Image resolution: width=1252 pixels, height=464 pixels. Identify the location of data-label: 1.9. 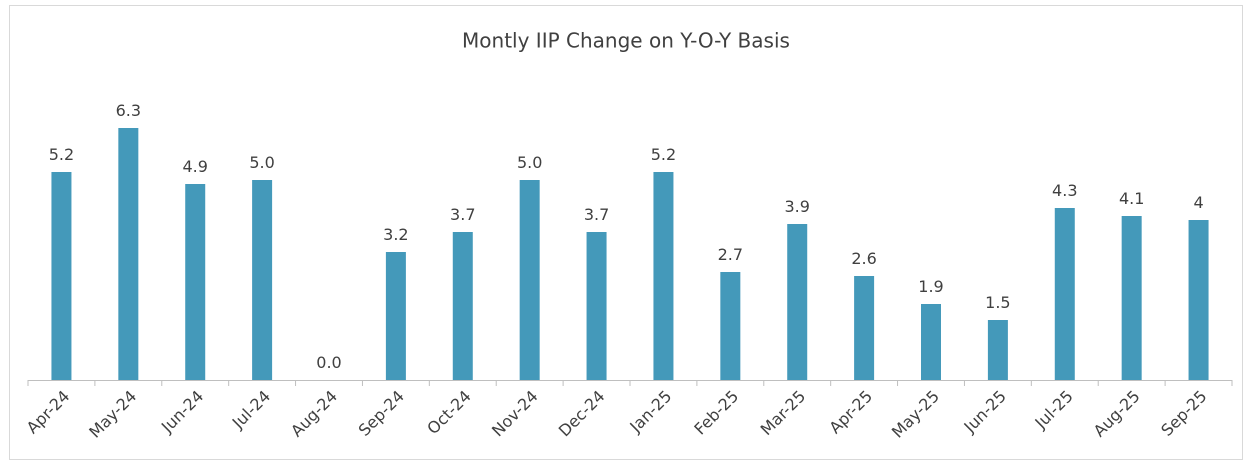
(930, 286).